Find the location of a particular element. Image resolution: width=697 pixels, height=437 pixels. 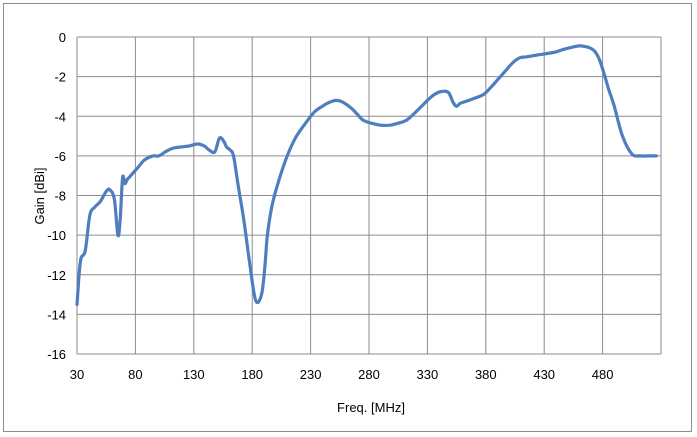

y-tick-labels: 0 -2 -4 -6 -8 -10 -12 -14 -16 is located at coordinates (56, 196).